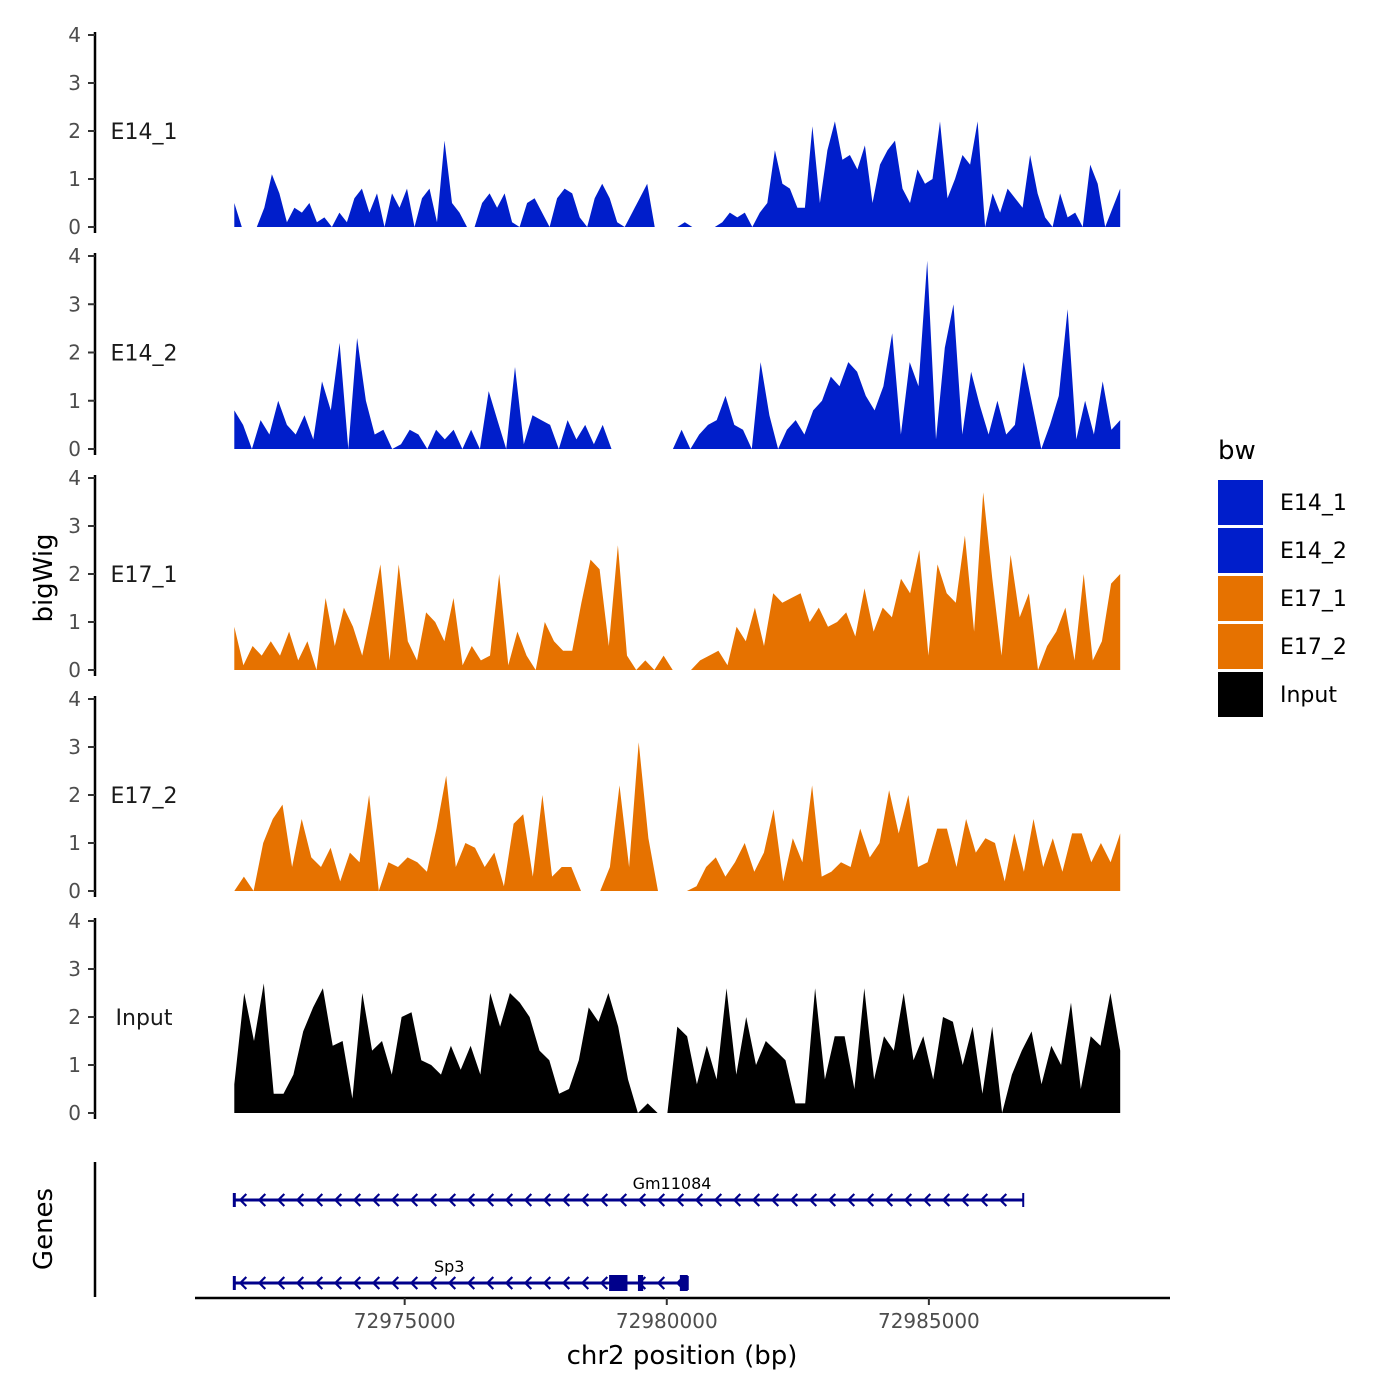 This screenshot has height=1400, width=1400. Describe the element at coordinates (144, 575) in the screenshot. I see `track-label: E17_1` at that location.